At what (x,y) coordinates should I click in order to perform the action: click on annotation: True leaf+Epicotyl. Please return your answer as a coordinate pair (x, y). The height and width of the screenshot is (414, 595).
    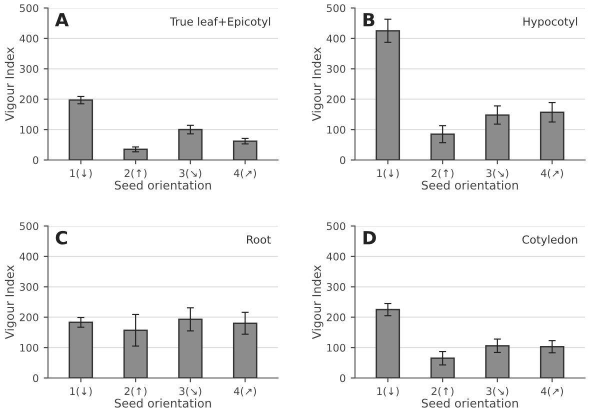
    Looking at the image, I should click on (220, 22).